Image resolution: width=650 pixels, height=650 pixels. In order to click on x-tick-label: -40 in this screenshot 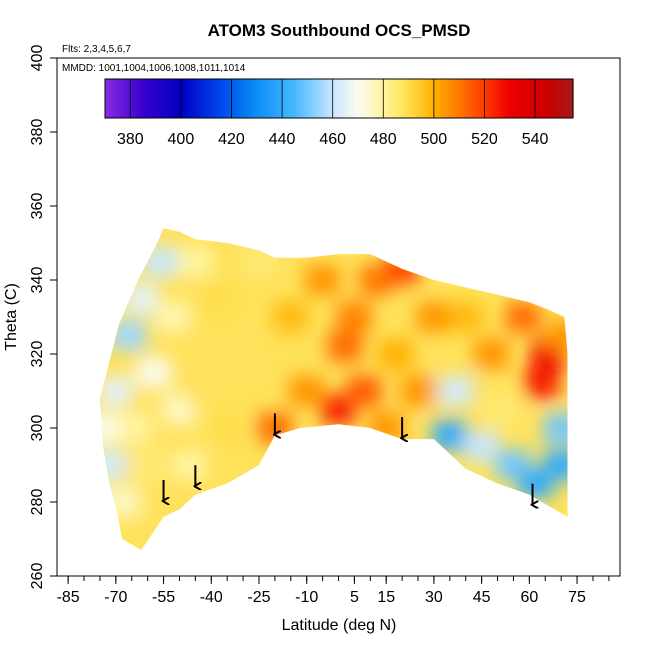, I will do `click(211, 597)`.